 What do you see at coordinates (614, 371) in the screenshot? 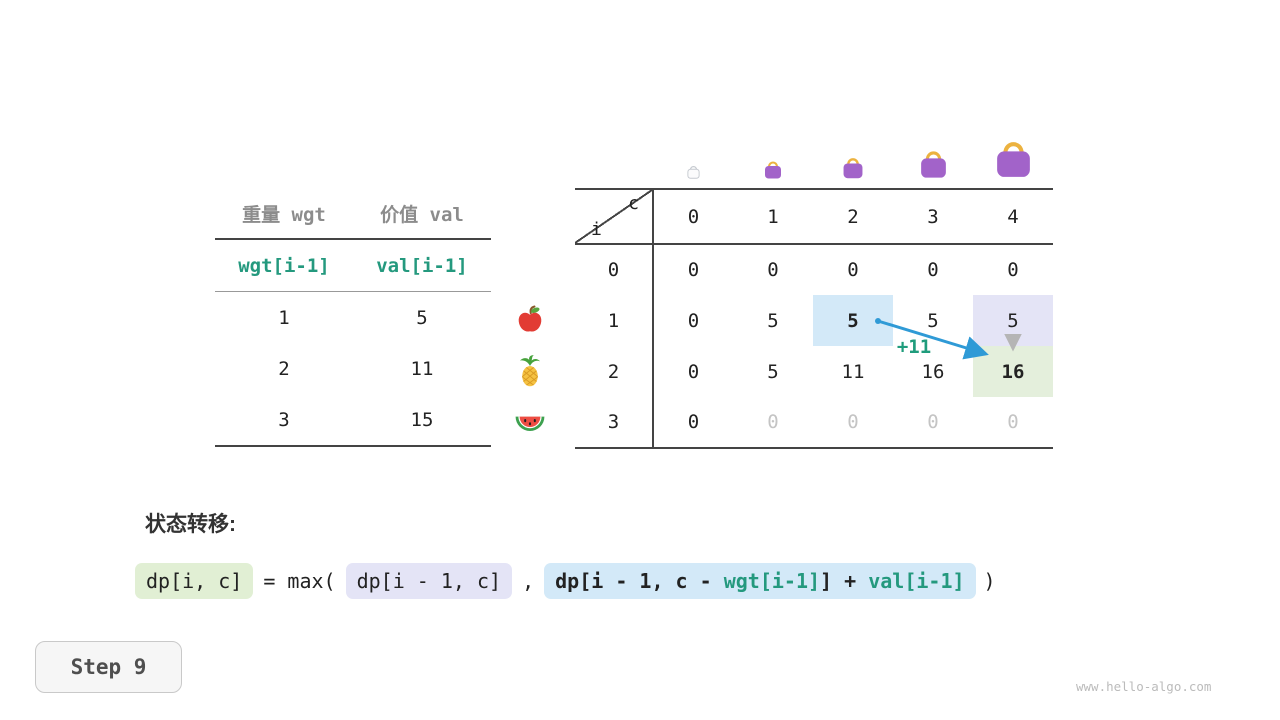
I see `dp-row-header-2: 2` at bounding box center [614, 371].